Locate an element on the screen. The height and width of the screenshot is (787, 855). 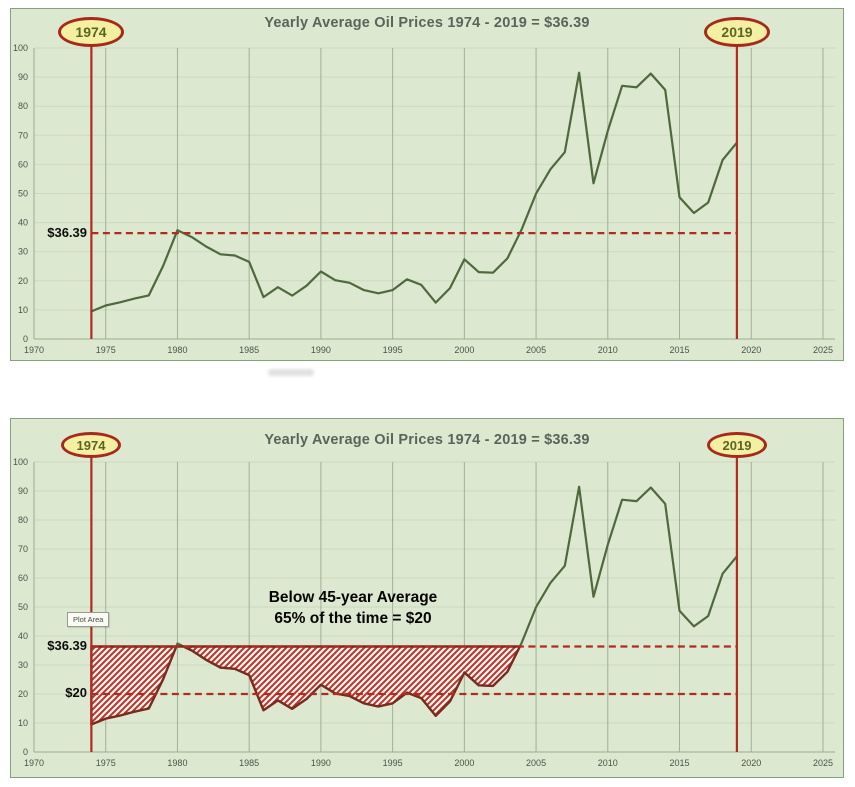
below-average-hatch-area is located at coordinates (306, 685).